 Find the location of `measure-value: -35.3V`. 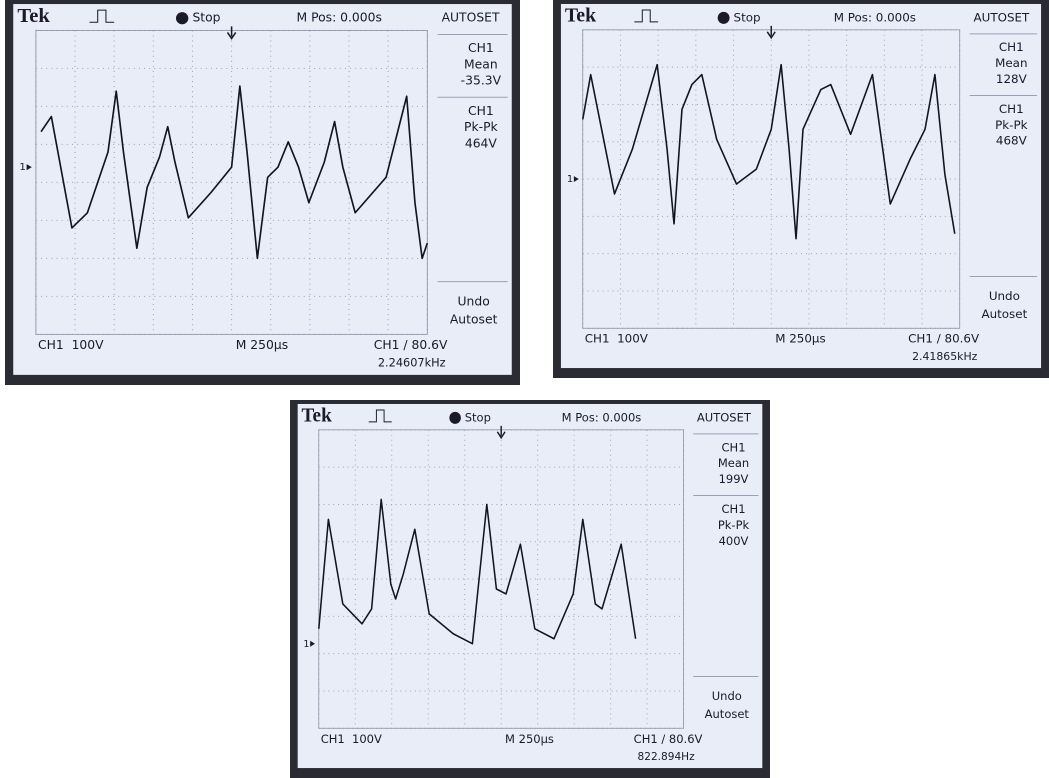

measure-value: -35.3V is located at coordinates (481, 81).